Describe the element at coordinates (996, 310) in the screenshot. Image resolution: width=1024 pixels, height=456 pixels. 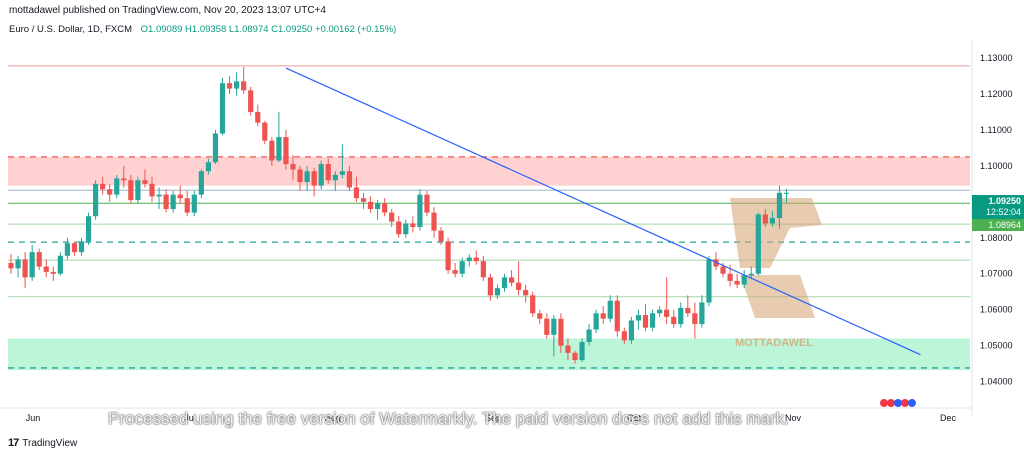
I see `price-tick-label: 1.06000` at that location.